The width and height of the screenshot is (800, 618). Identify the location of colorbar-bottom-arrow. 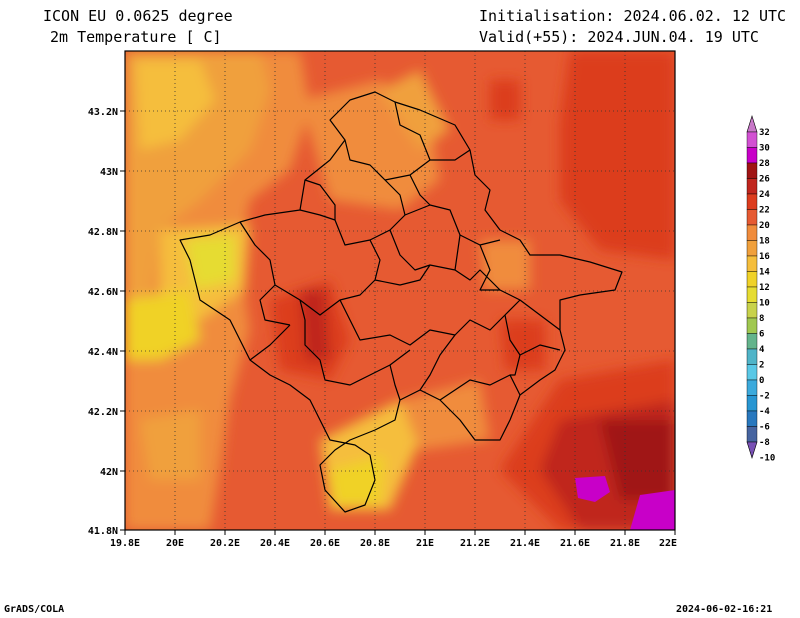
(752, 450).